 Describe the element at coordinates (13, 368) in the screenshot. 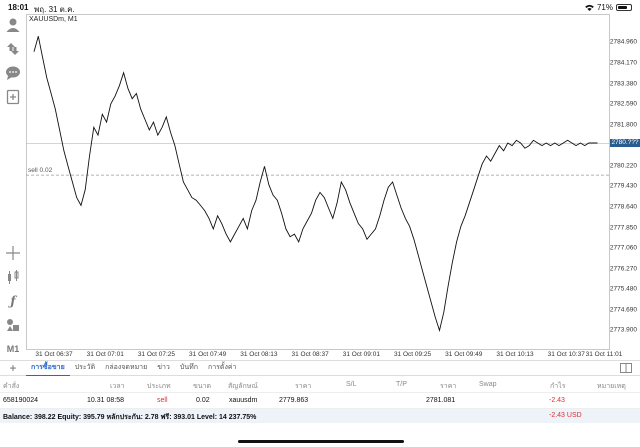

I see `add-icon: +` at that location.